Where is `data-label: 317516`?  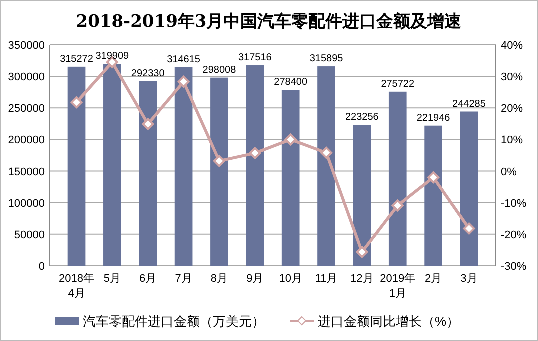 data-label: 317516 is located at coordinates (255, 58).